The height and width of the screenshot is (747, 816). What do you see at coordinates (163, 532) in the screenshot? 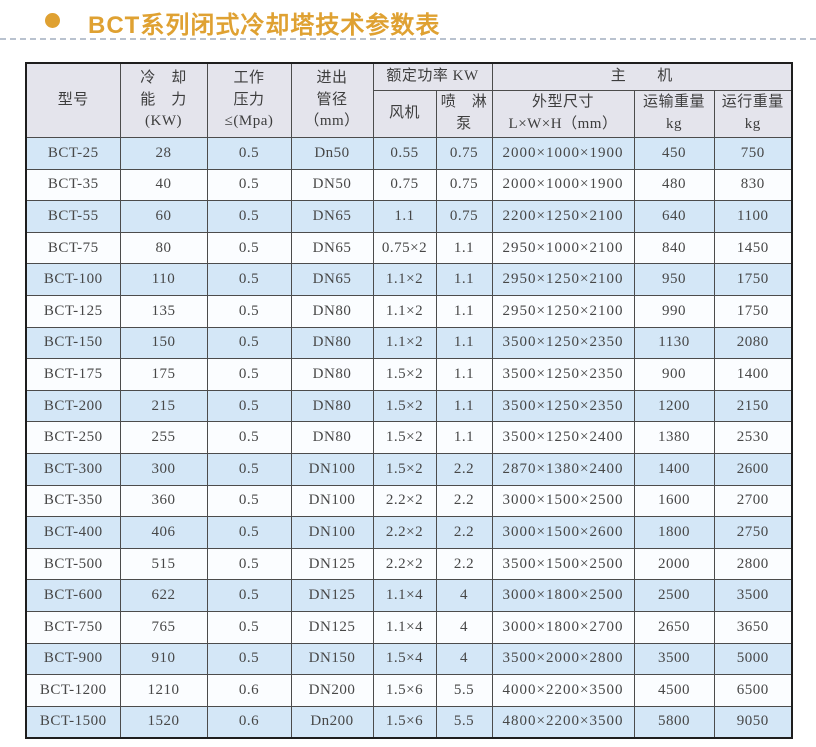
I see `table-cell: 406` at bounding box center [163, 532].